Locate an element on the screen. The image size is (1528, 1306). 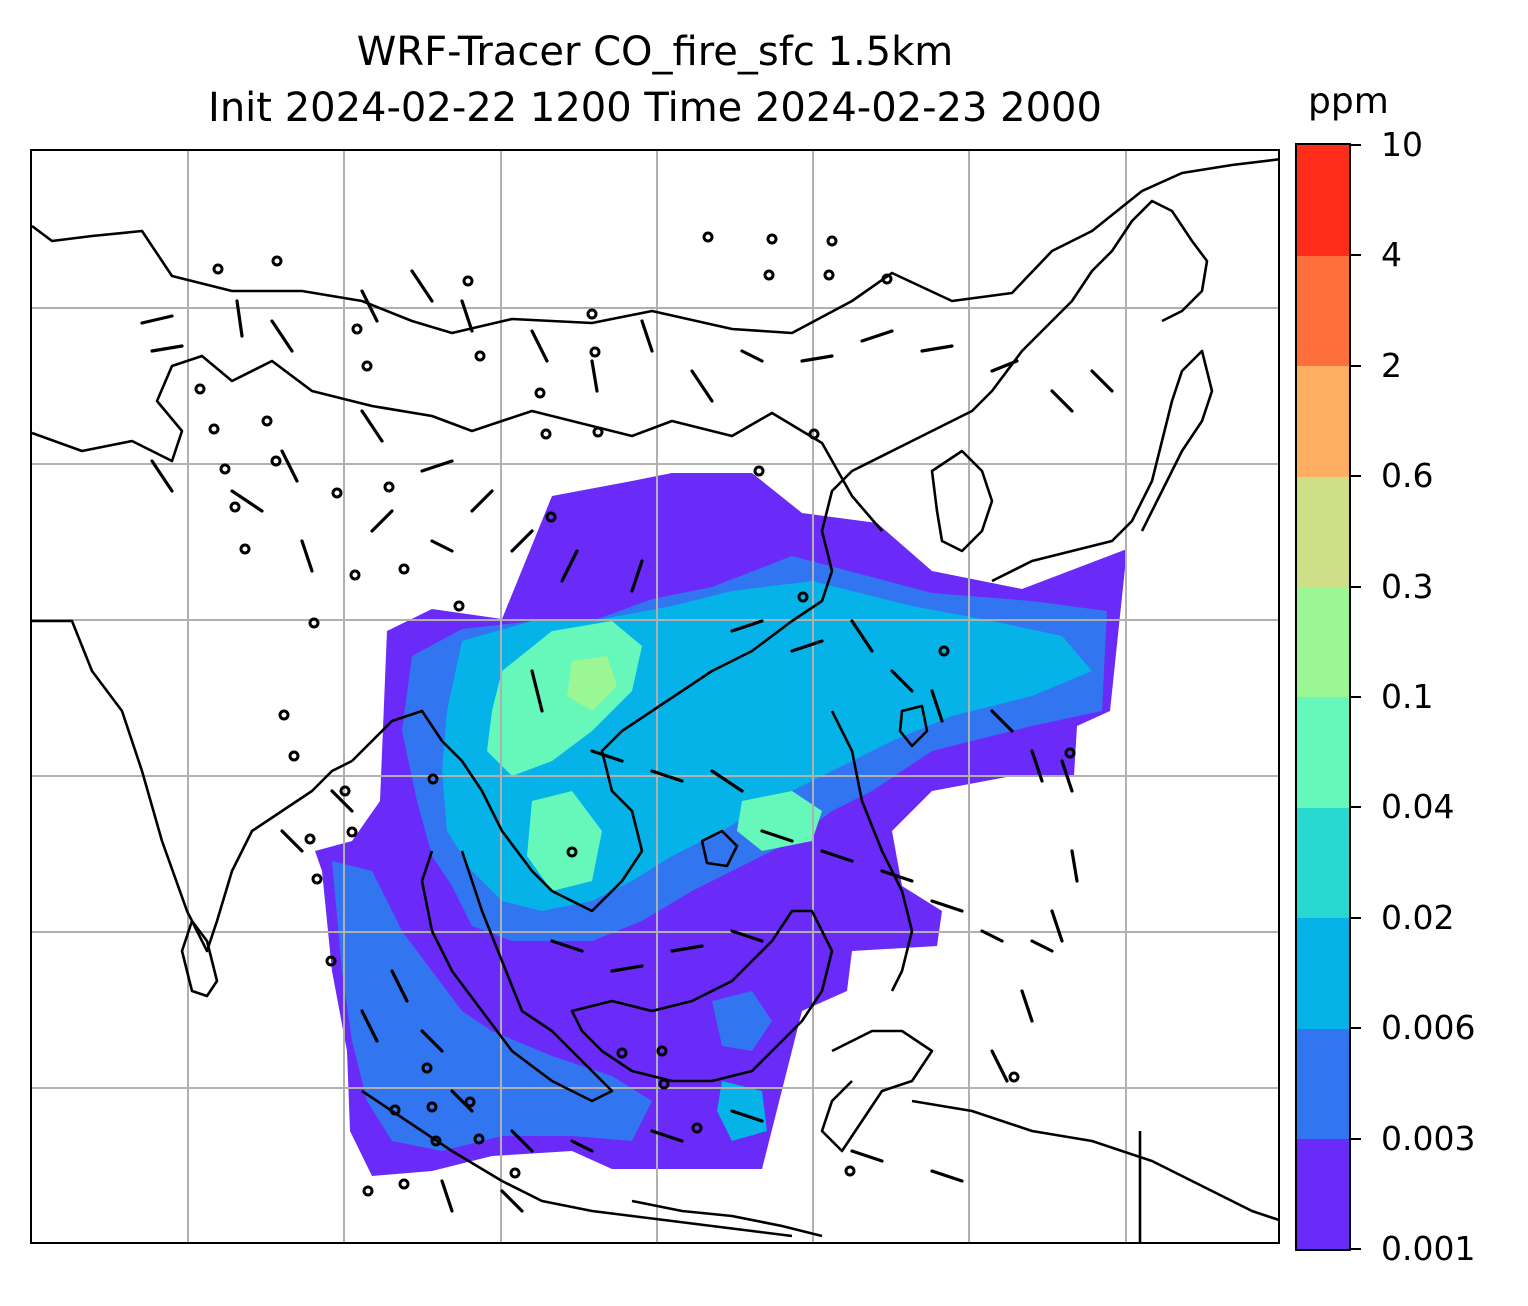
coast-sulawesi is located at coordinates (877, 1091).